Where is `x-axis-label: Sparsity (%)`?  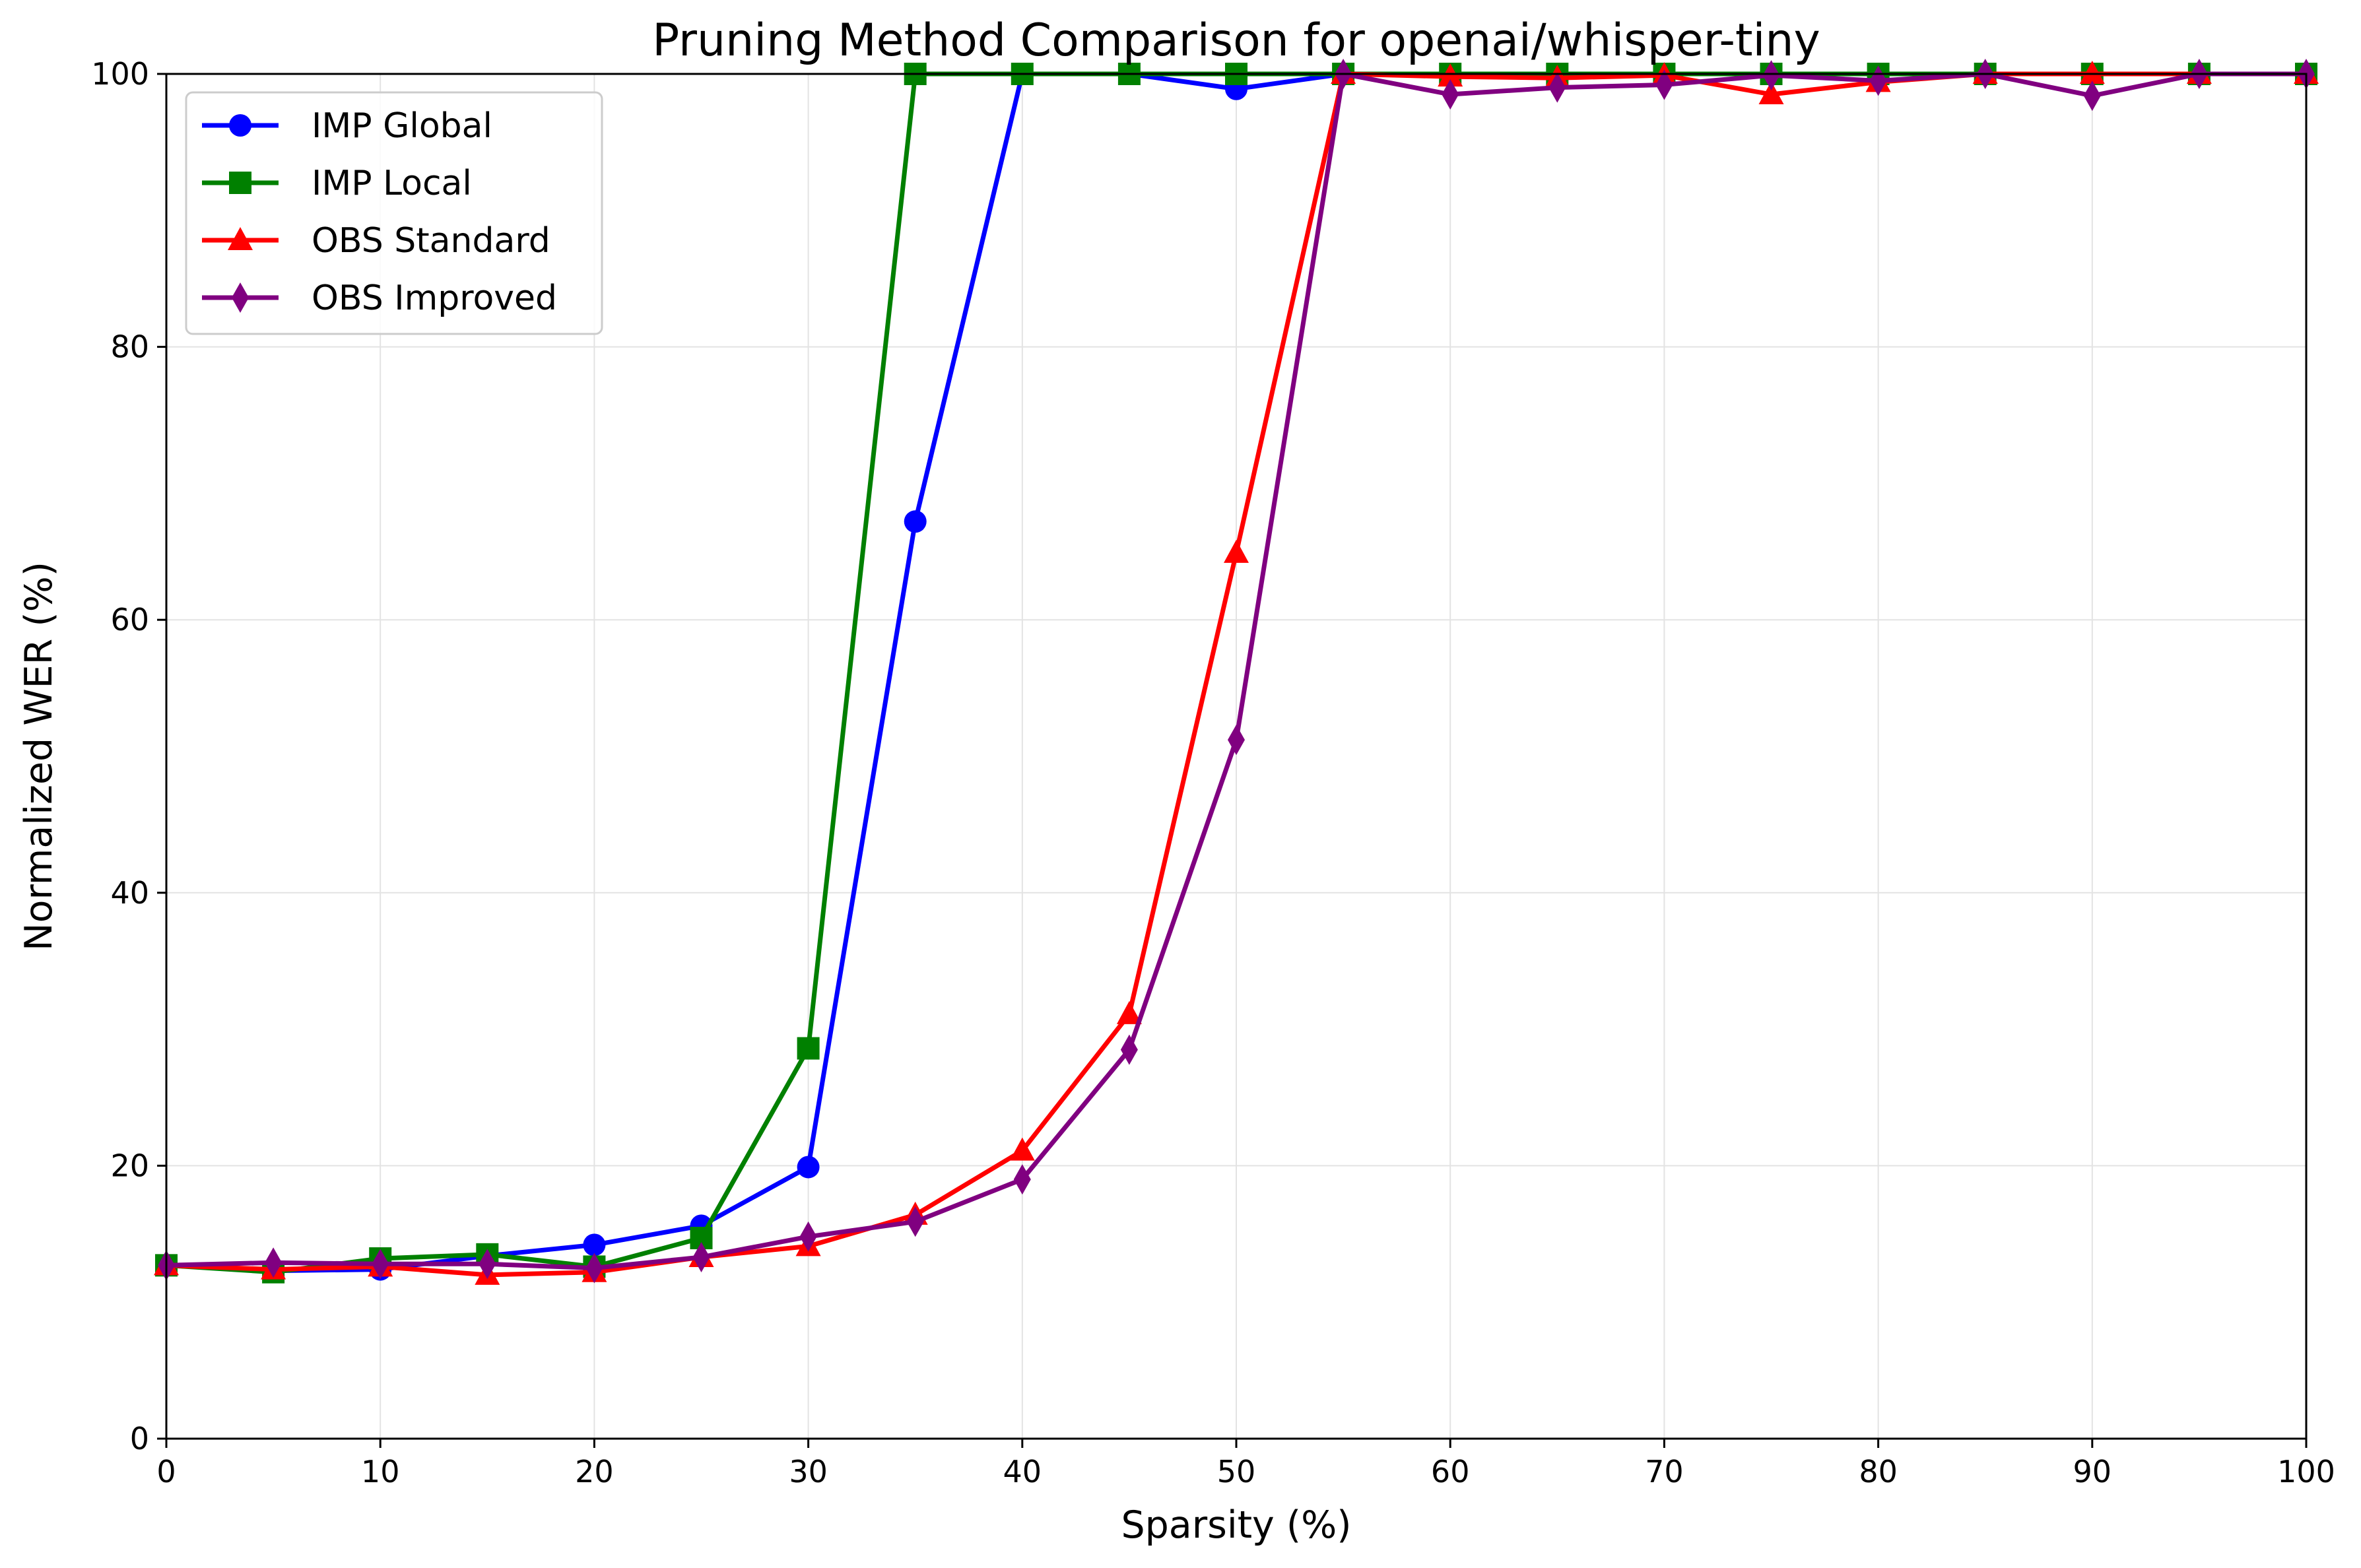
x-axis-label: Sparsity (%) is located at coordinates (1236, 1525).